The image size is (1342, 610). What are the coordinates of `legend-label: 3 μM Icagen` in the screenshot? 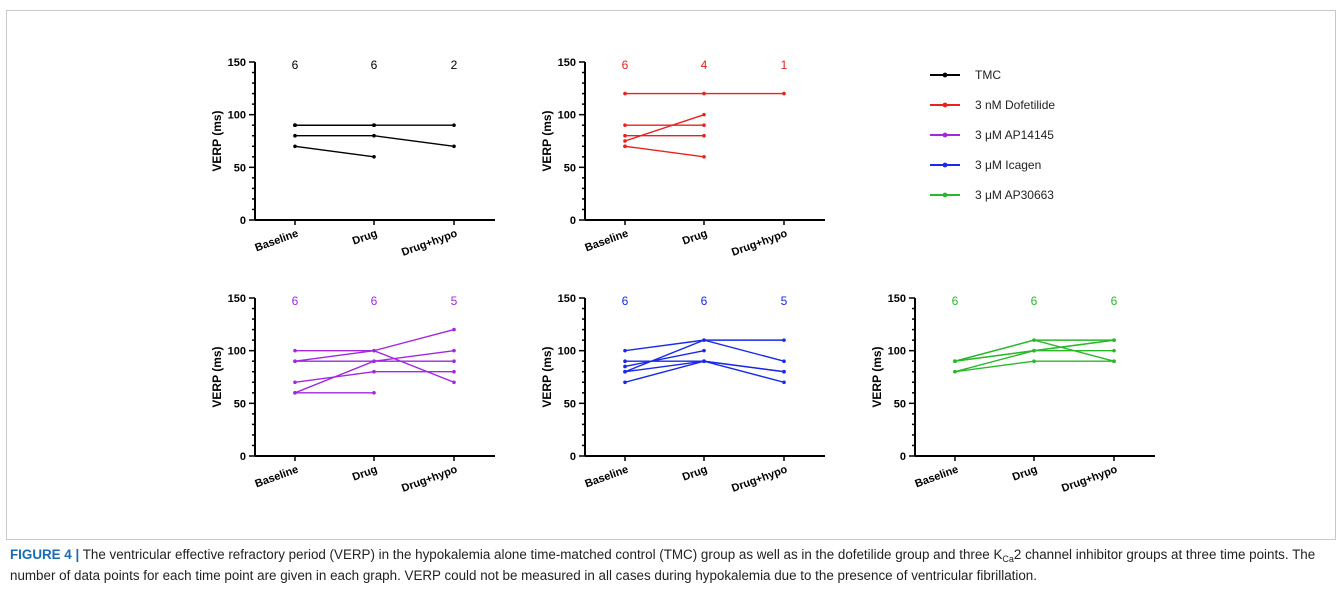 It's located at (1008, 165).